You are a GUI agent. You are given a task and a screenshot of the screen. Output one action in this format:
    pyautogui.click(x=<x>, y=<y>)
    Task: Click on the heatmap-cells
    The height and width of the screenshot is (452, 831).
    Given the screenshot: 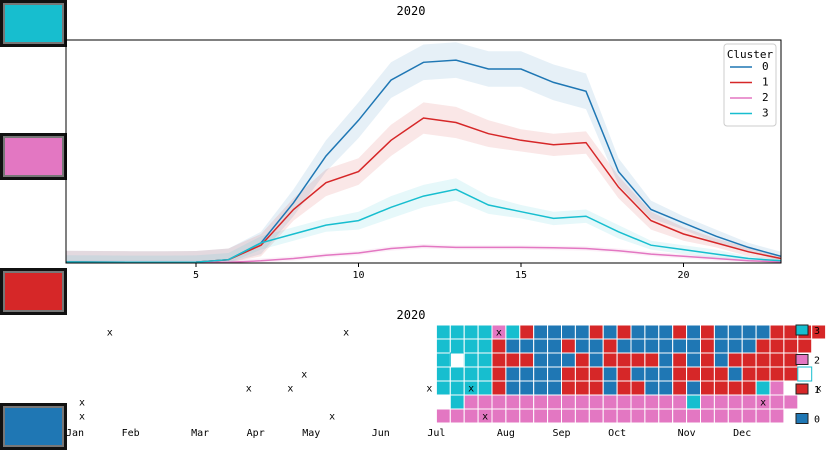 What is the action you would take?
    pyautogui.click(x=631, y=374)
    